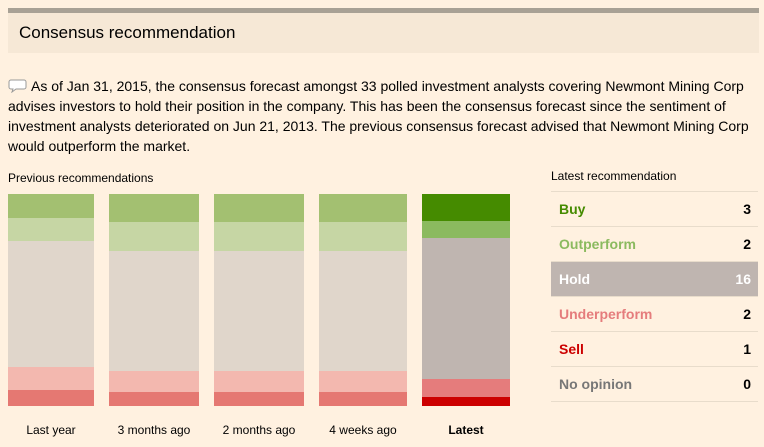 The width and height of the screenshot is (764, 447). I want to click on bar-label: Last year, so click(51, 430).